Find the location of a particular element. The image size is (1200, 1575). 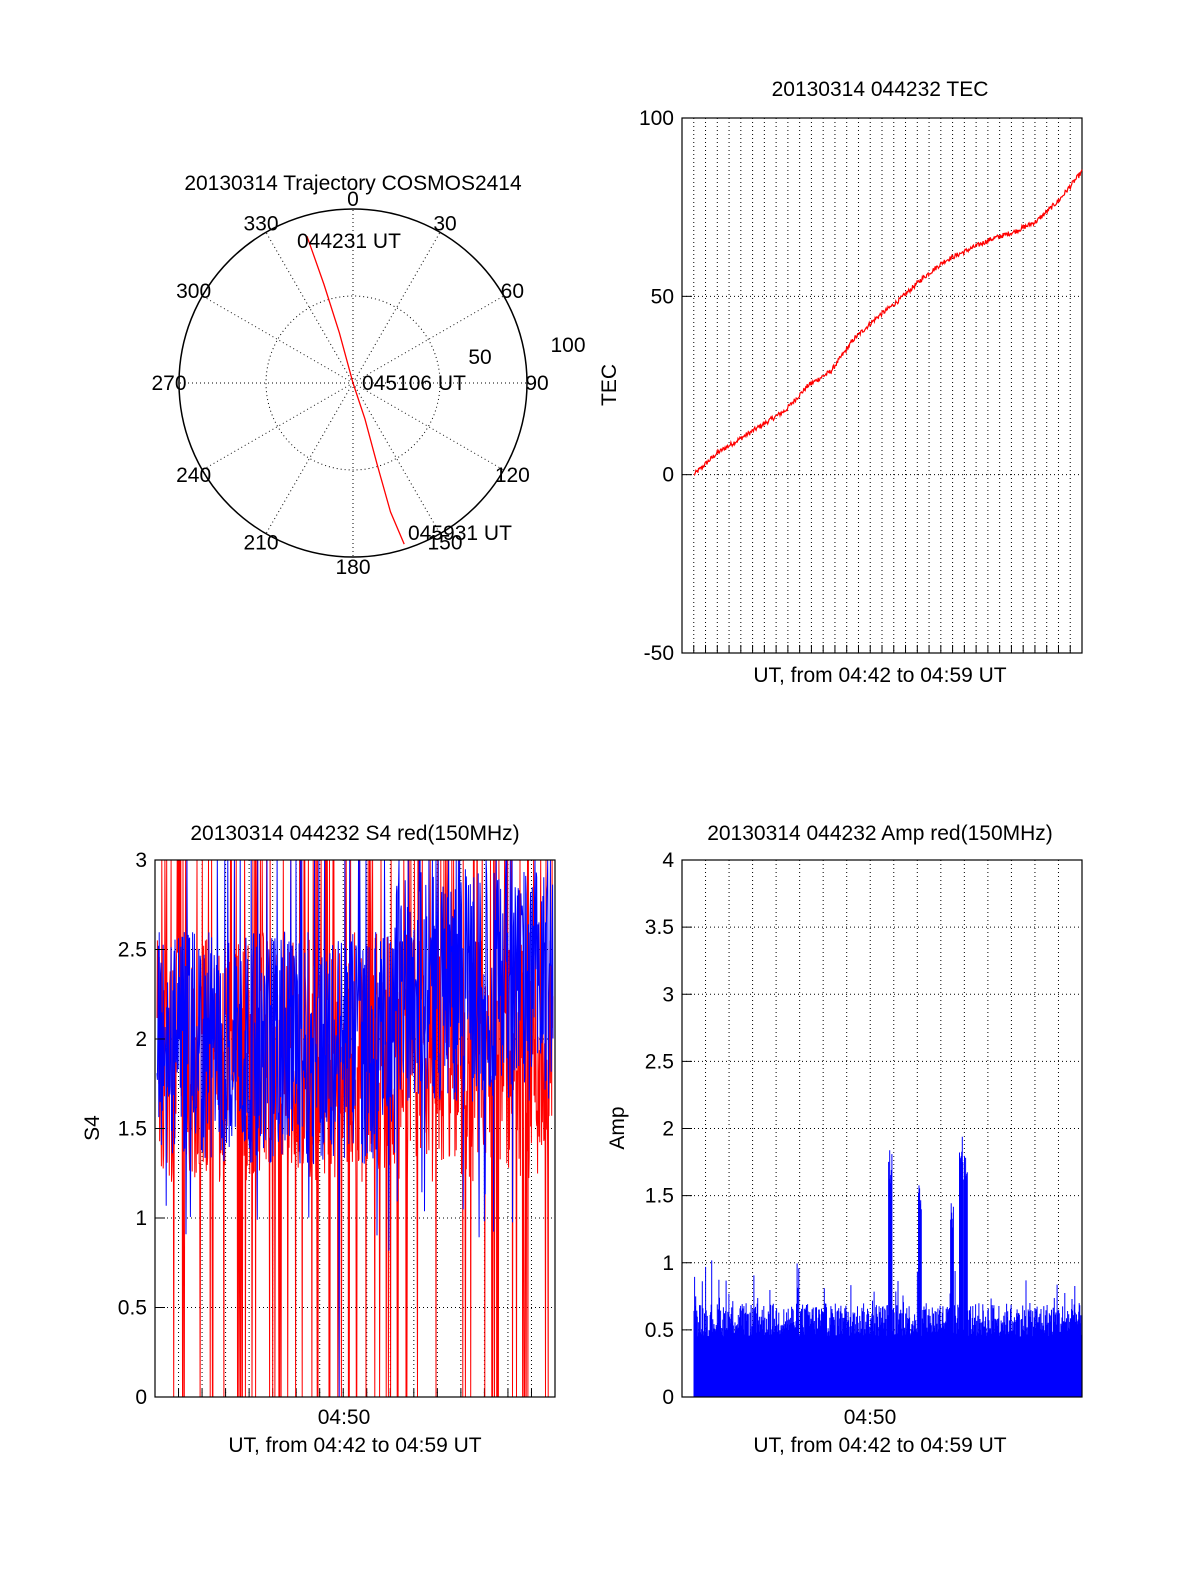

s4-blue-series is located at coordinates (355, 1128).